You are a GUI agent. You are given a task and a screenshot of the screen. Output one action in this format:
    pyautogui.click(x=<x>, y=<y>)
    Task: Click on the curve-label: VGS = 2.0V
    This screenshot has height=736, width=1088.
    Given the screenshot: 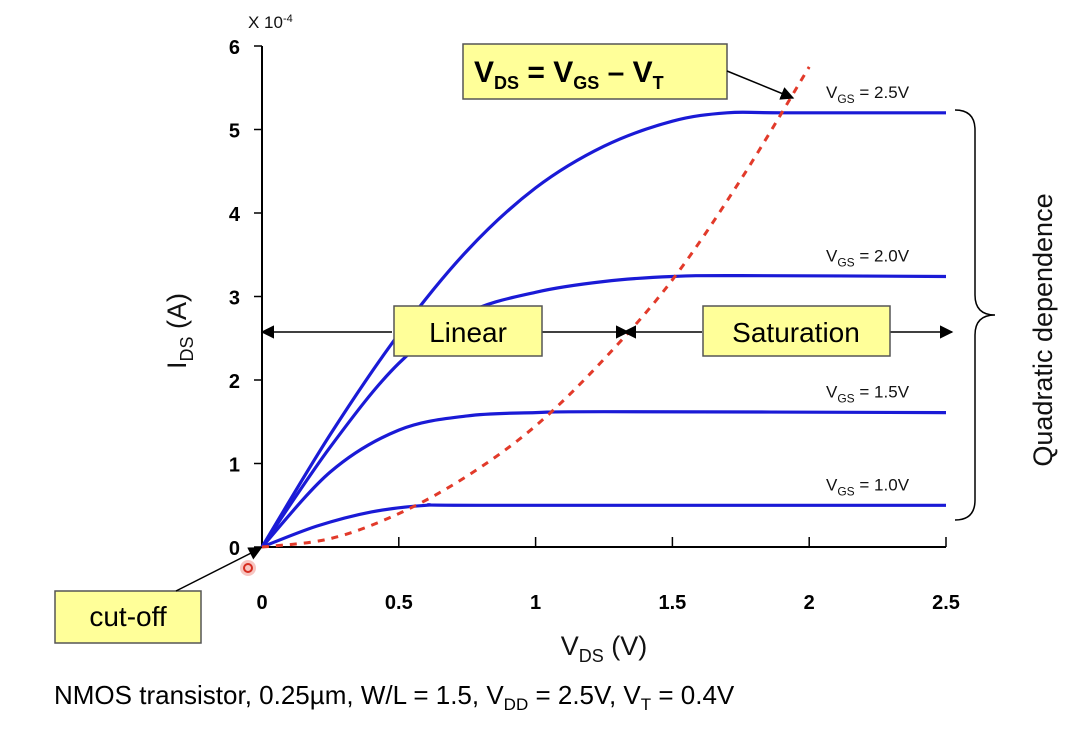 What is the action you would take?
    pyautogui.click(x=868, y=257)
    